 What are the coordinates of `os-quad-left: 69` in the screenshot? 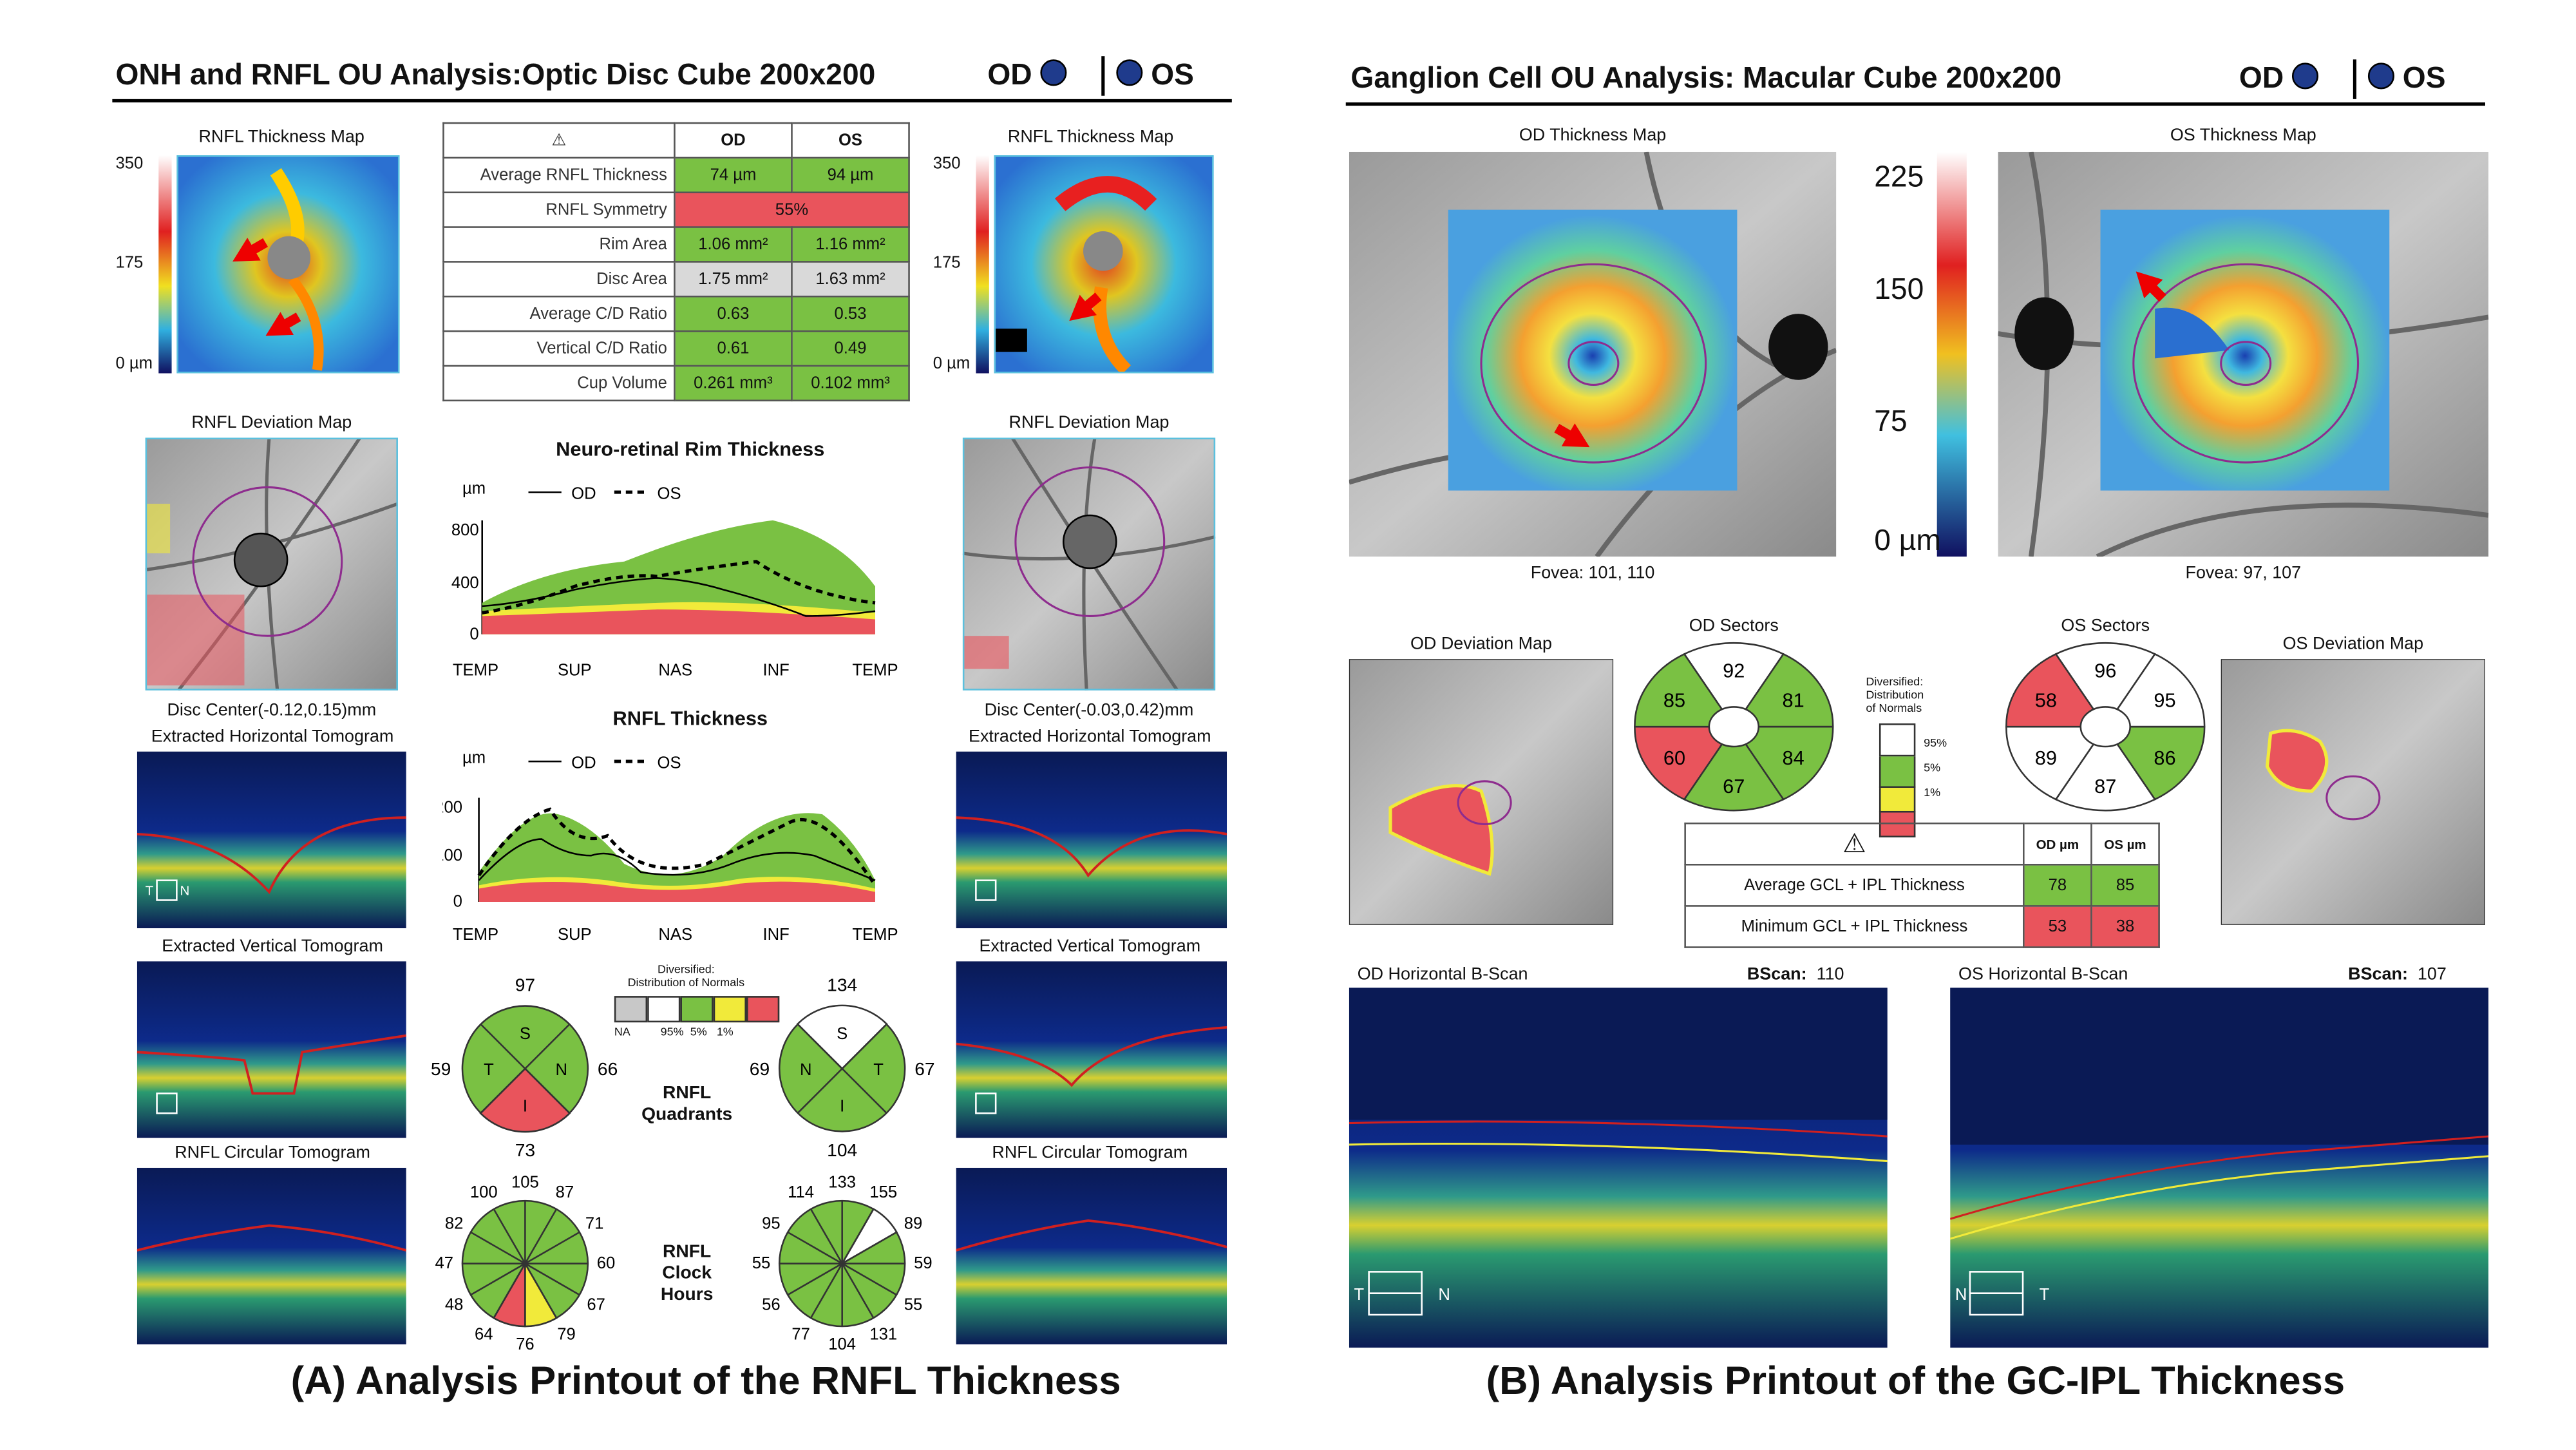 It's located at (760, 1068).